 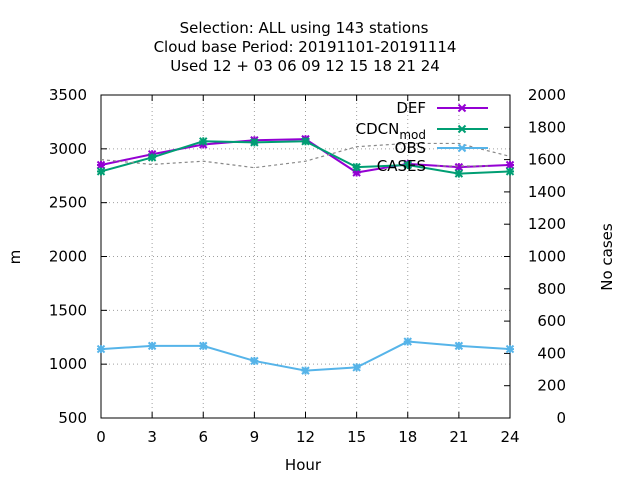 I want to click on series-line-obs, so click(x=305, y=356).